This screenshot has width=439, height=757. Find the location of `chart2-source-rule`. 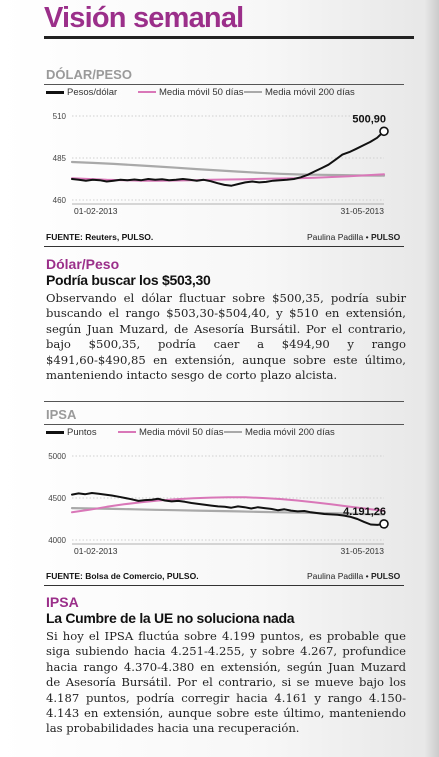

chart2-source-rule is located at coordinates (224, 585).